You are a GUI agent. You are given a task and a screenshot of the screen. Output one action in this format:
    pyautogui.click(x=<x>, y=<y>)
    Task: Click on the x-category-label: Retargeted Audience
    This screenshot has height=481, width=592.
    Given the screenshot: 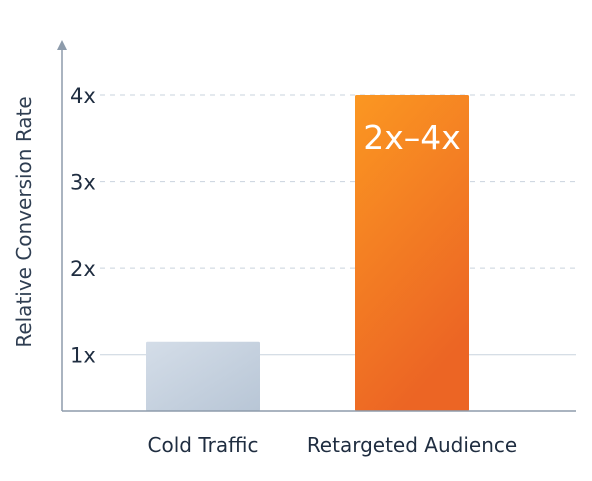 What is the action you would take?
    pyautogui.click(x=412, y=445)
    